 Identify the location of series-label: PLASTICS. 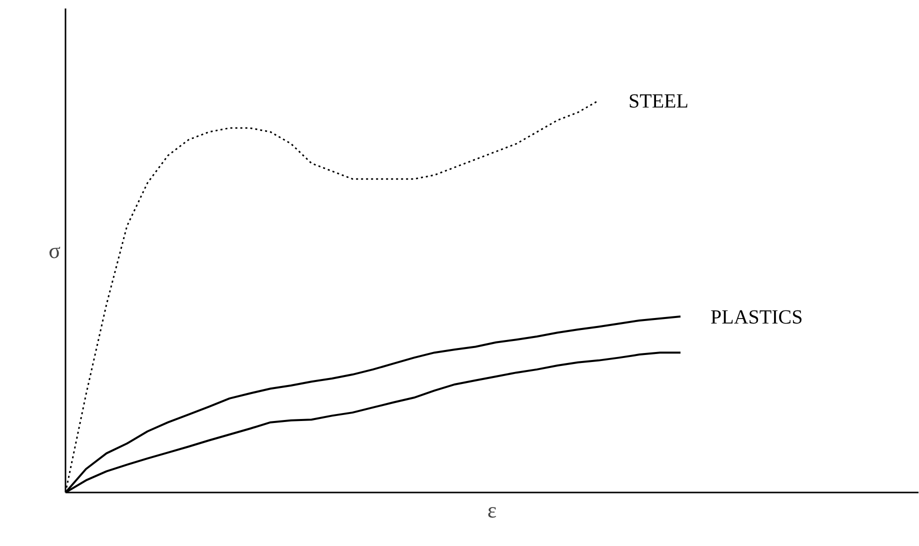
(756, 317).